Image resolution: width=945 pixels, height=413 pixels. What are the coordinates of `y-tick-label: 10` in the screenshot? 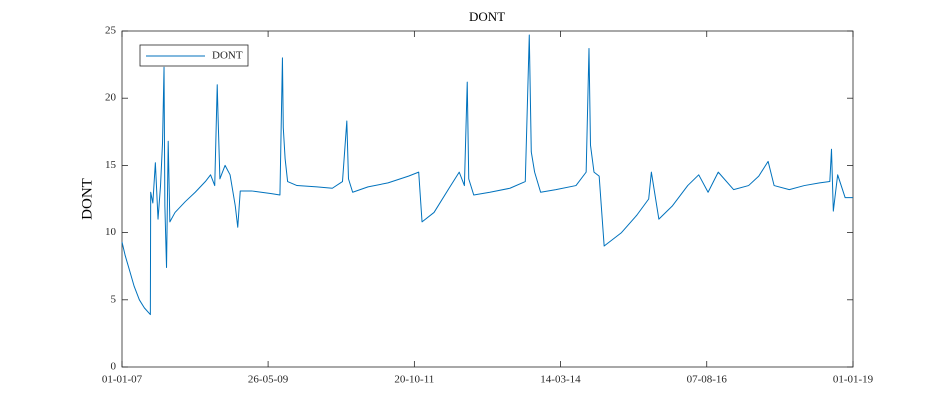 It's located at (111, 232).